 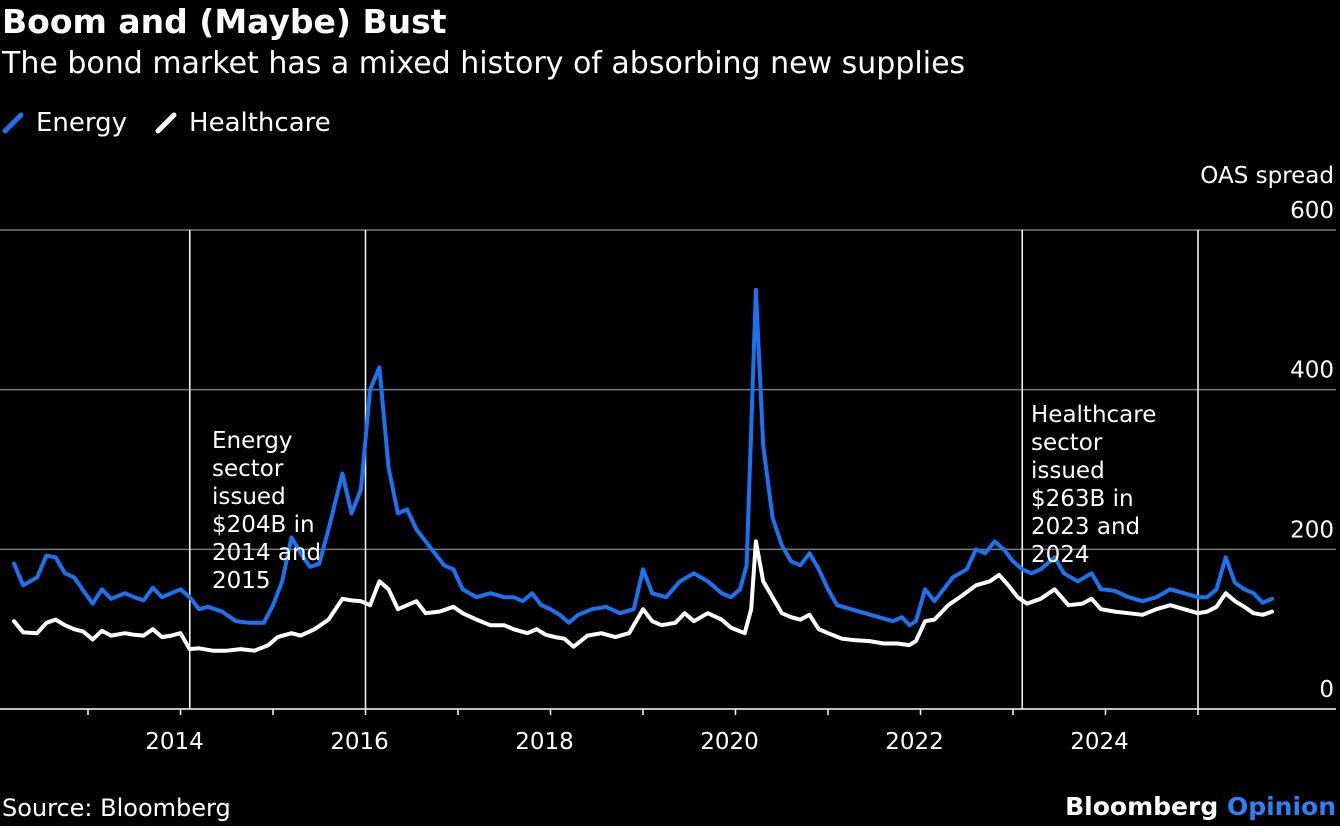 What do you see at coordinates (263, 525) in the screenshot?
I see `annotation-line: $204B in` at bounding box center [263, 525].